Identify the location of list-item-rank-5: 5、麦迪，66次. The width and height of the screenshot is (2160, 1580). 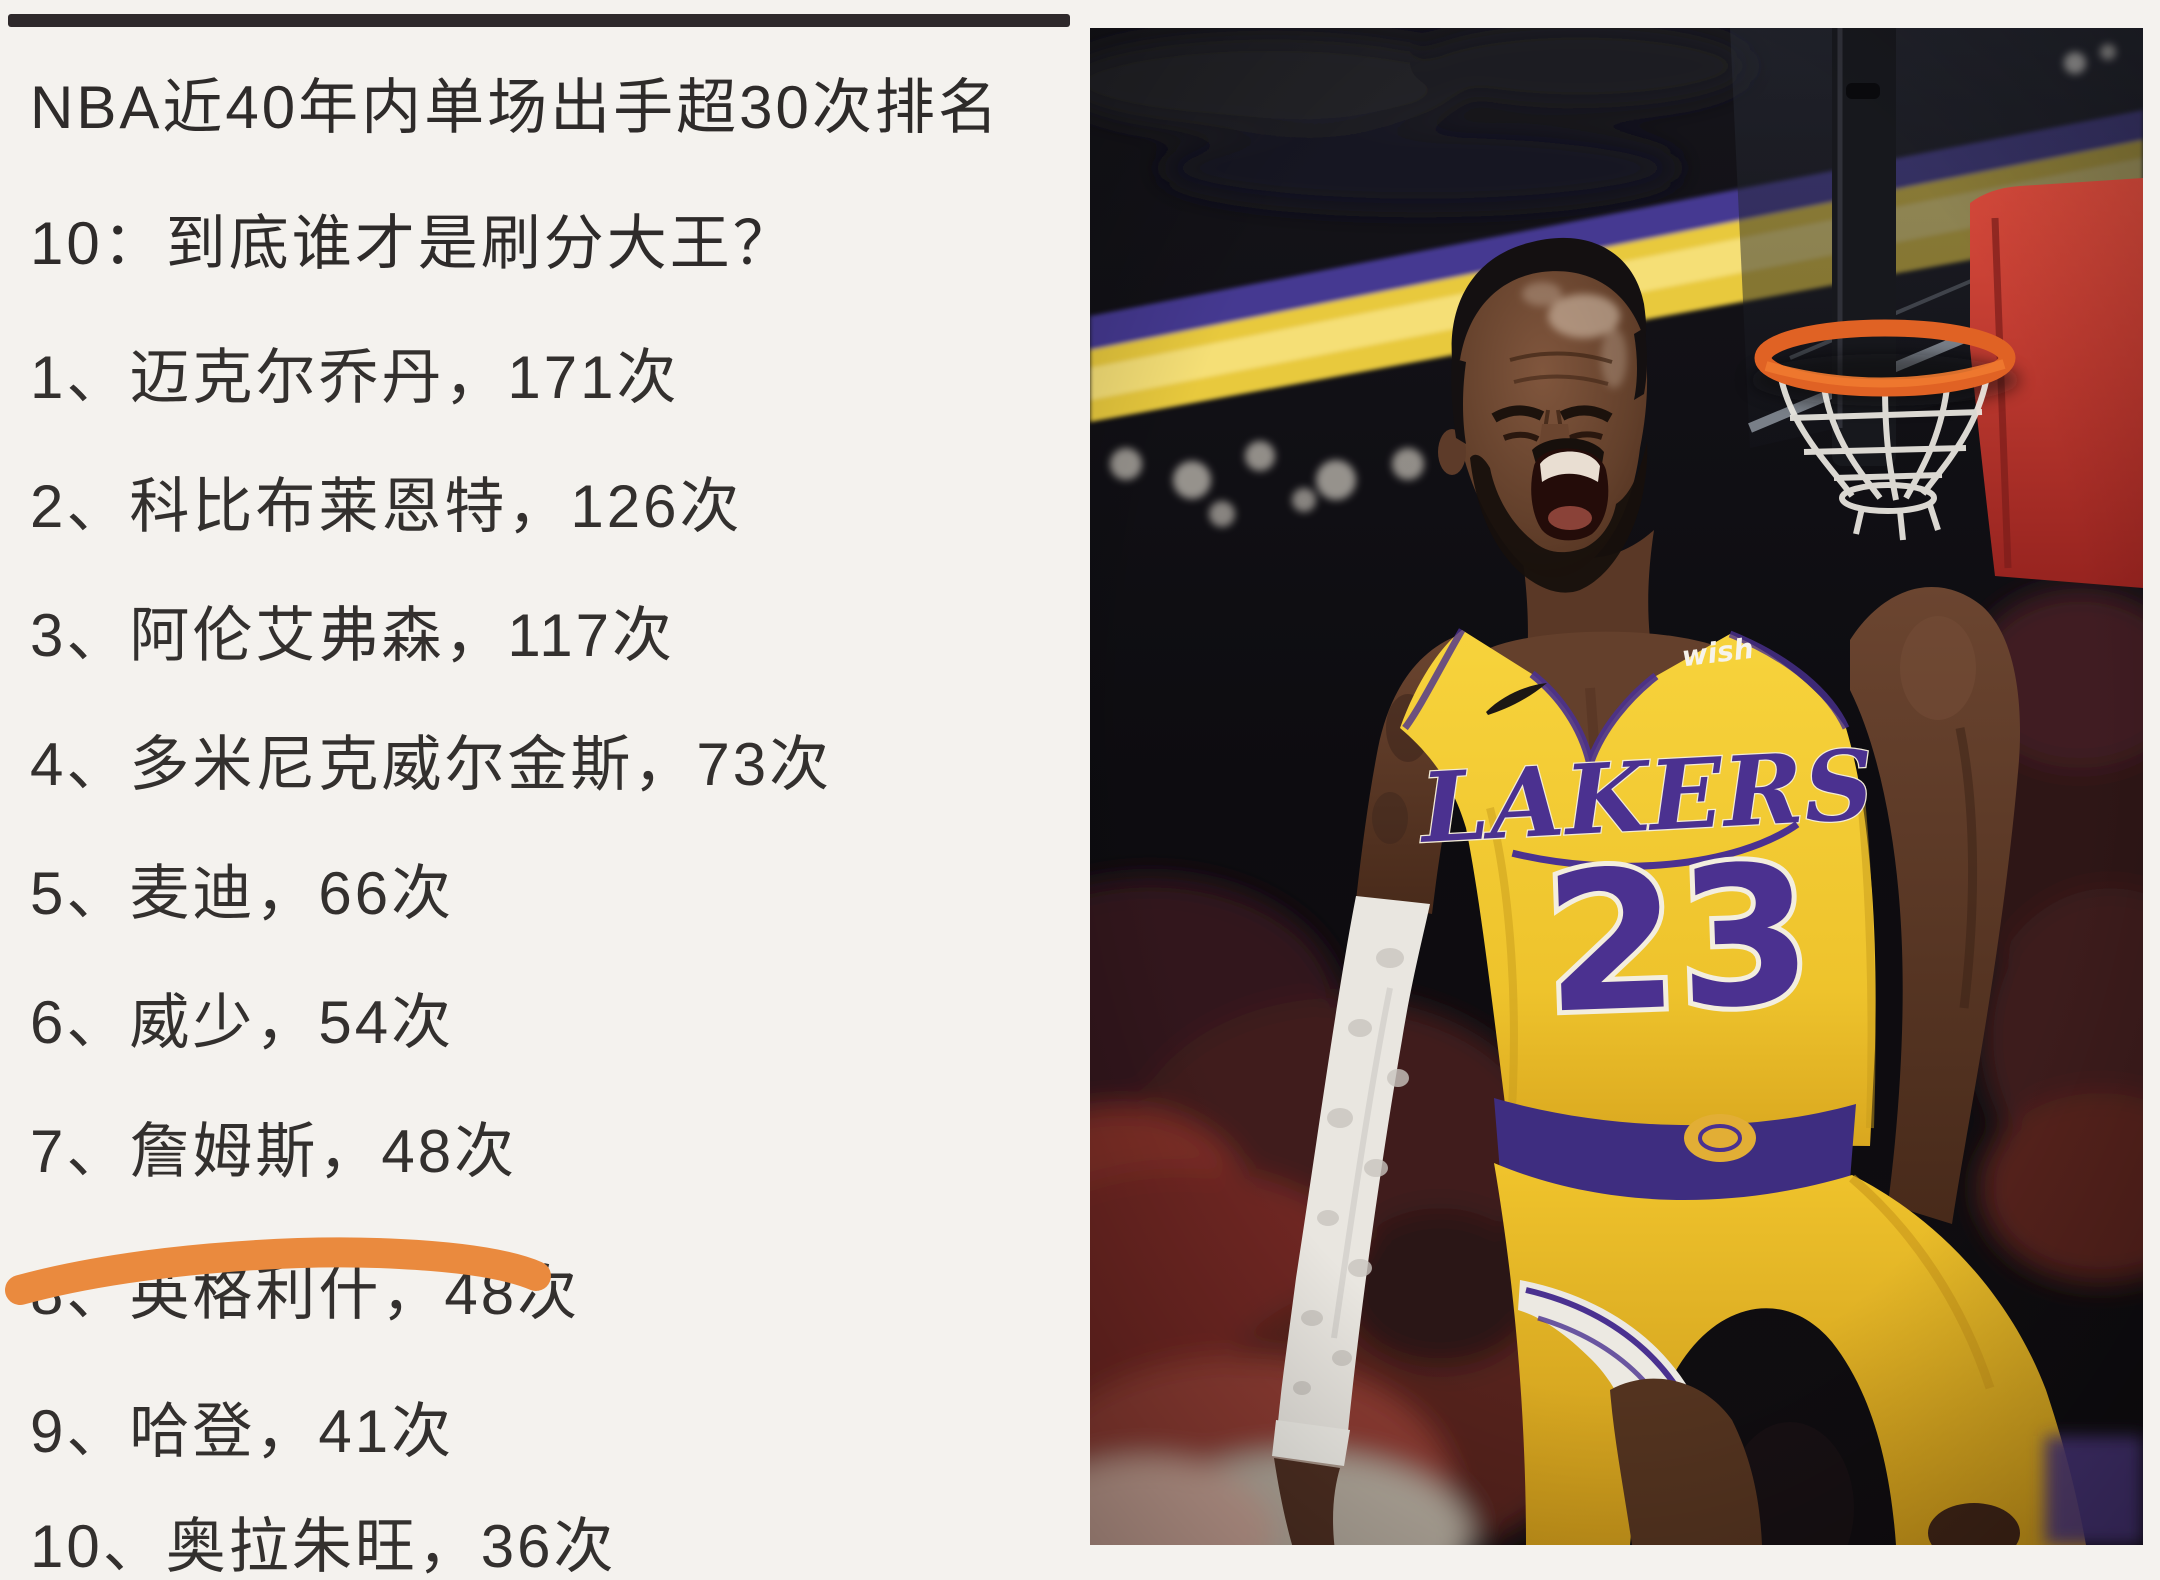
(242, 893).